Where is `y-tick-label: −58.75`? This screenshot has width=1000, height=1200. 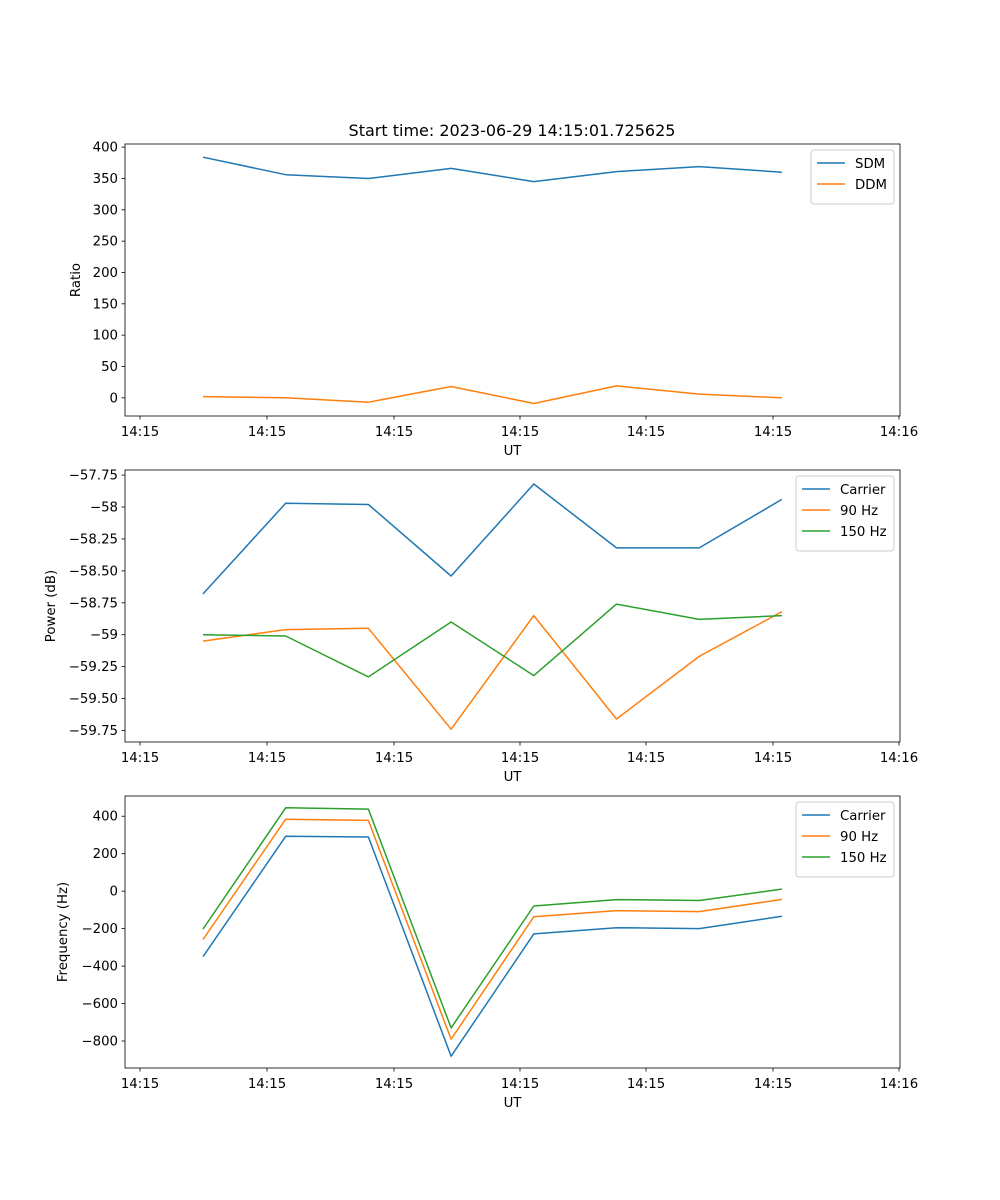
y-tick-label: −58.75 is located at coordinates (93, 603).